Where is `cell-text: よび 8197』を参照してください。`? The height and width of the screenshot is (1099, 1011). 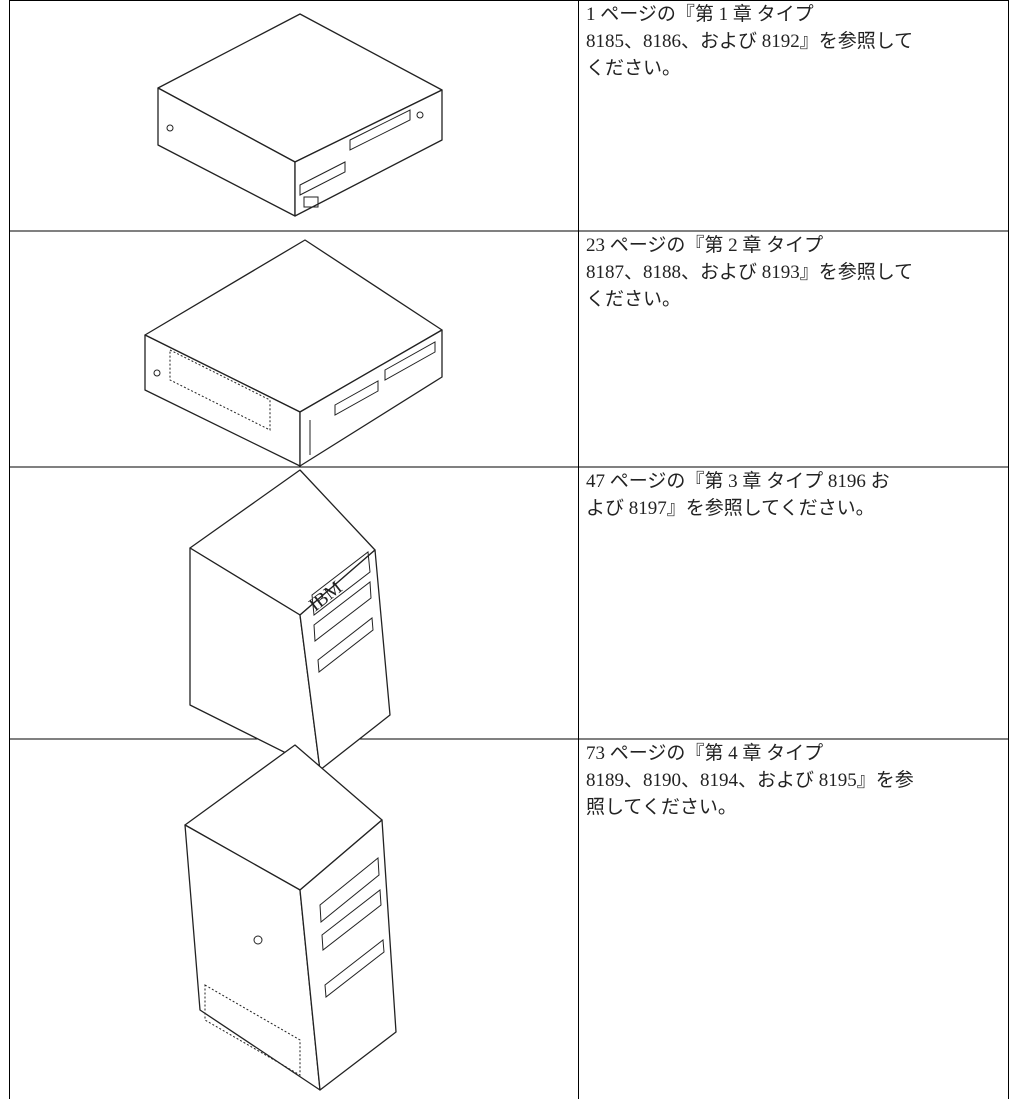 cell-text: よび 8197』を参照してください。 is located at coordinates (730, 508).